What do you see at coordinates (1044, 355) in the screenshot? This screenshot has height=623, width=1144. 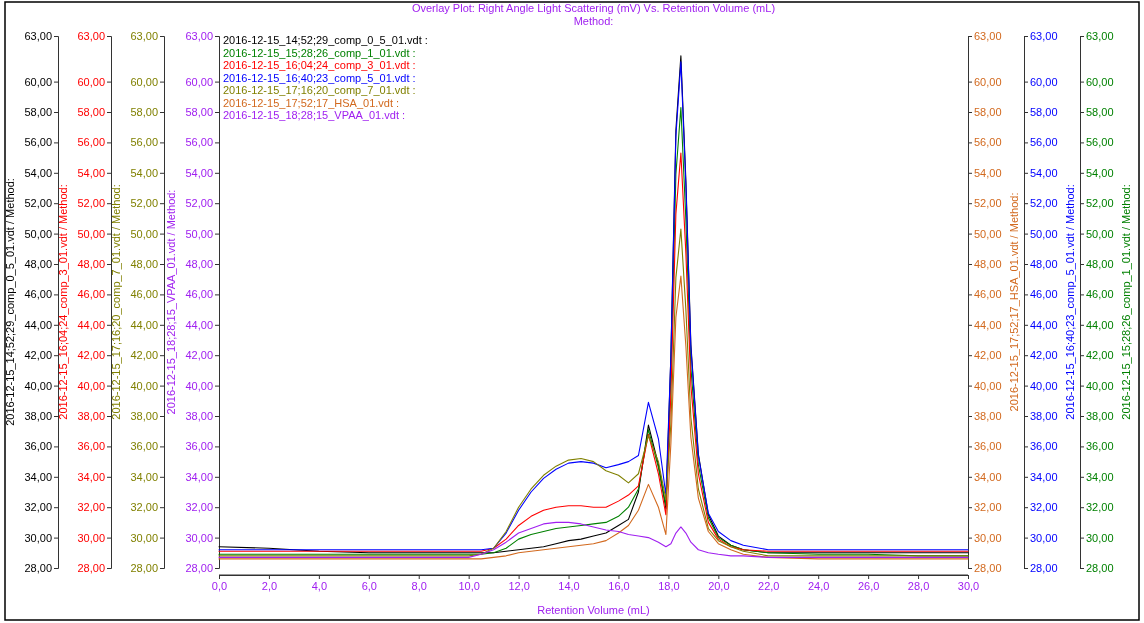 I see `y3-tick-label: 42,00` at bounding box center [1044, 355].